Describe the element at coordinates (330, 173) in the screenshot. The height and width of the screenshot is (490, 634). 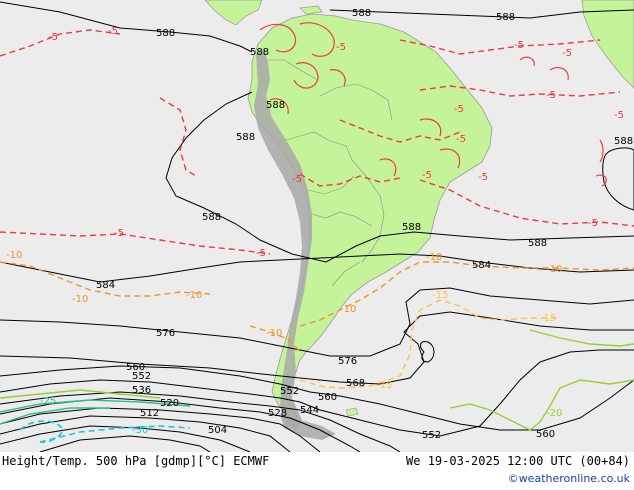
I see `country-borders` at that location.